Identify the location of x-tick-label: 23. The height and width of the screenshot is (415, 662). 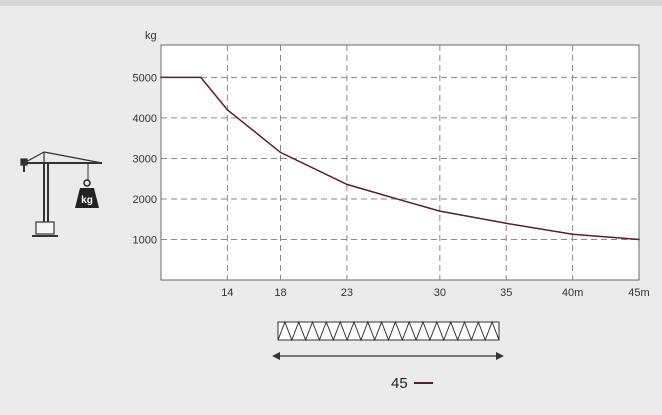
(347, 293).